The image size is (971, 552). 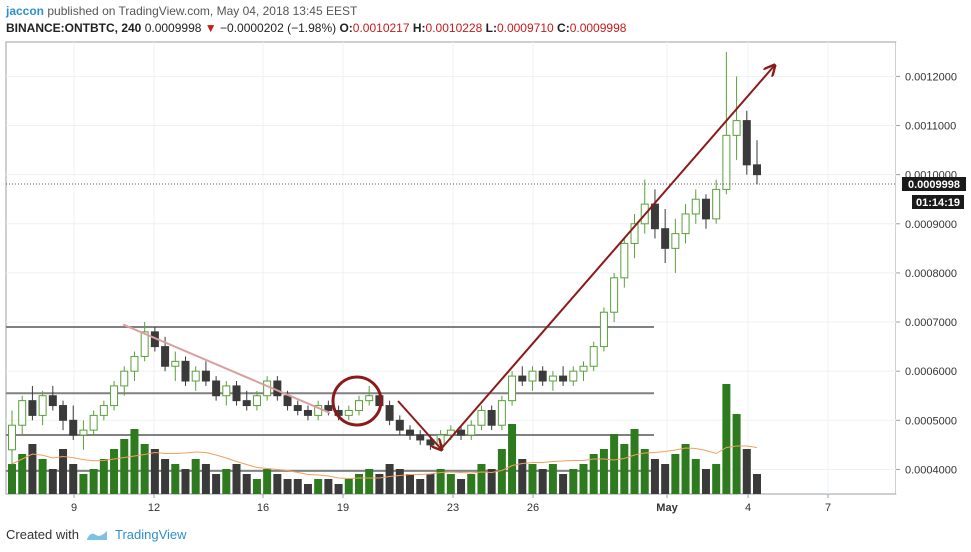 What do you see at coordinates (419, 424) in the screenshot?
I see `down-arrow` at bounding box center [419, 424].